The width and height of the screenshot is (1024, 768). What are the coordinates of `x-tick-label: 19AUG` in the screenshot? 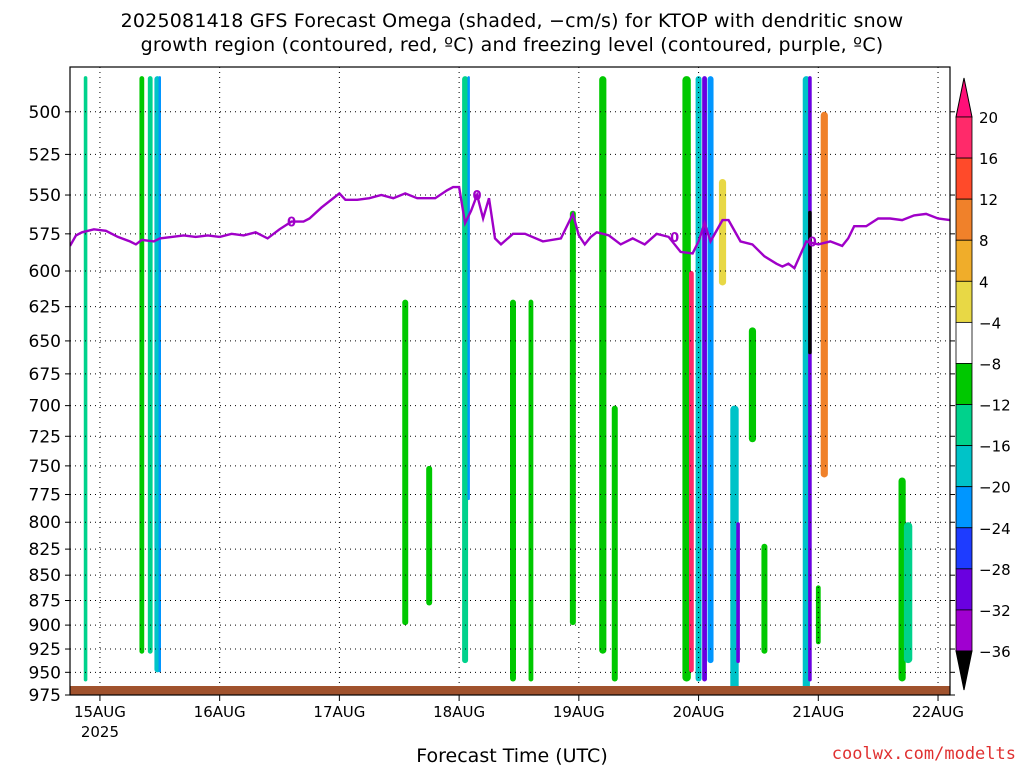 It's located at (579, 712).